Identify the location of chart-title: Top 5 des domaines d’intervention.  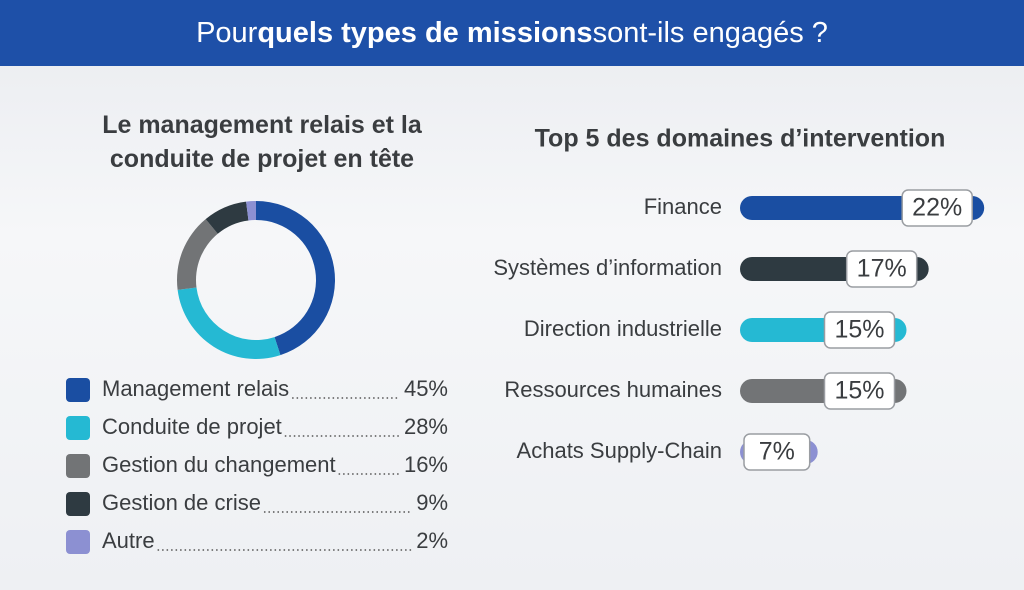
(740, 139).